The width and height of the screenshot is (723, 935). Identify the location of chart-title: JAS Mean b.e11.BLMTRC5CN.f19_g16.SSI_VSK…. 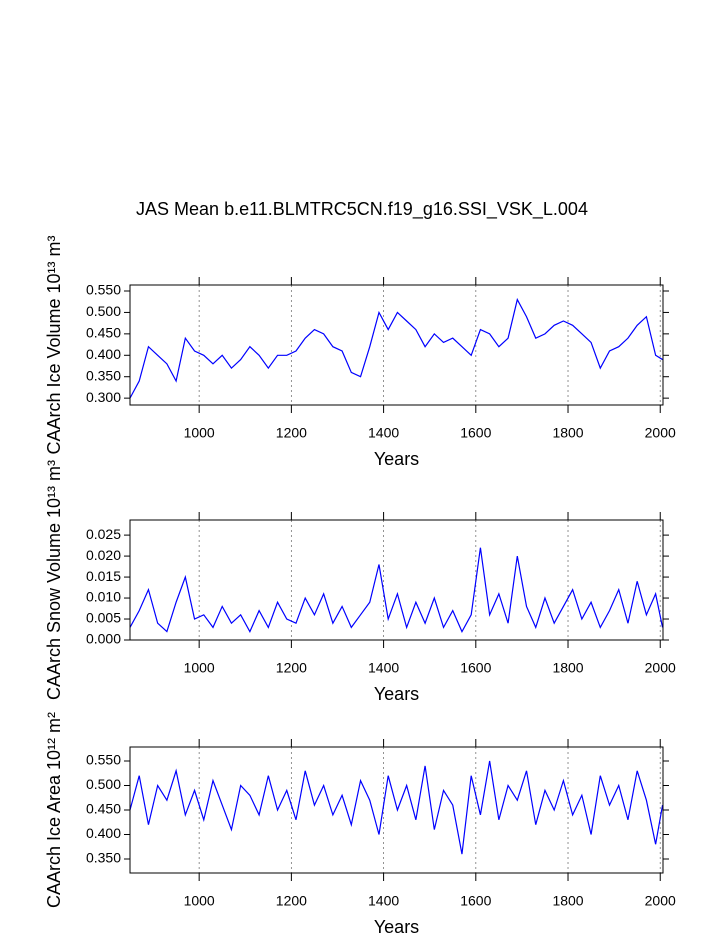
(362, 209).